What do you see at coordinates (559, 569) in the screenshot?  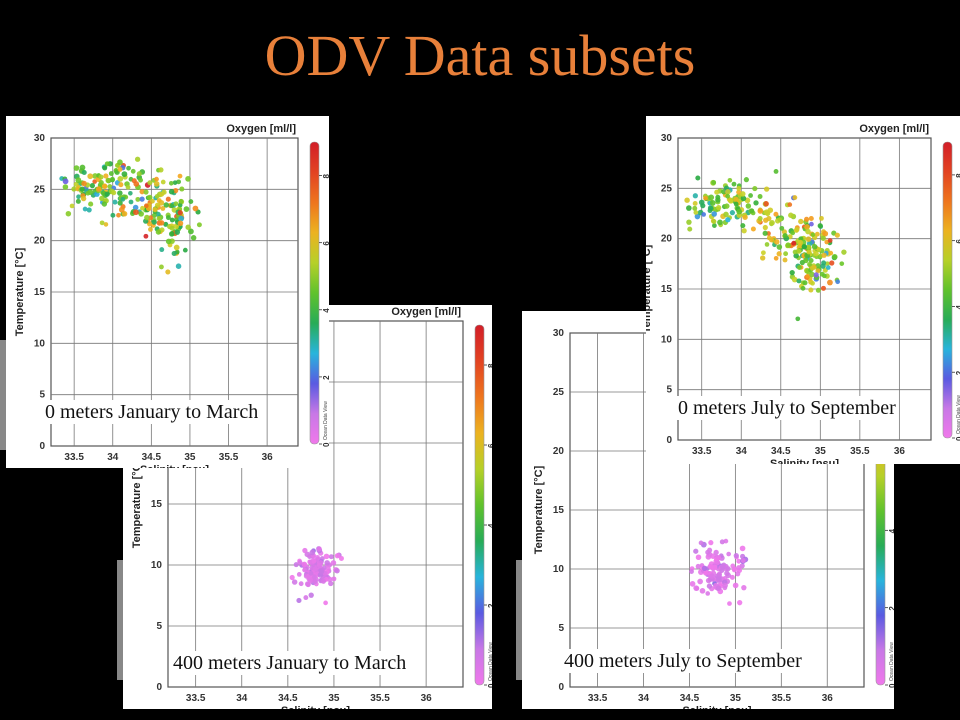 I see `y-tick-label: 10` at bounding box center [559, 569].